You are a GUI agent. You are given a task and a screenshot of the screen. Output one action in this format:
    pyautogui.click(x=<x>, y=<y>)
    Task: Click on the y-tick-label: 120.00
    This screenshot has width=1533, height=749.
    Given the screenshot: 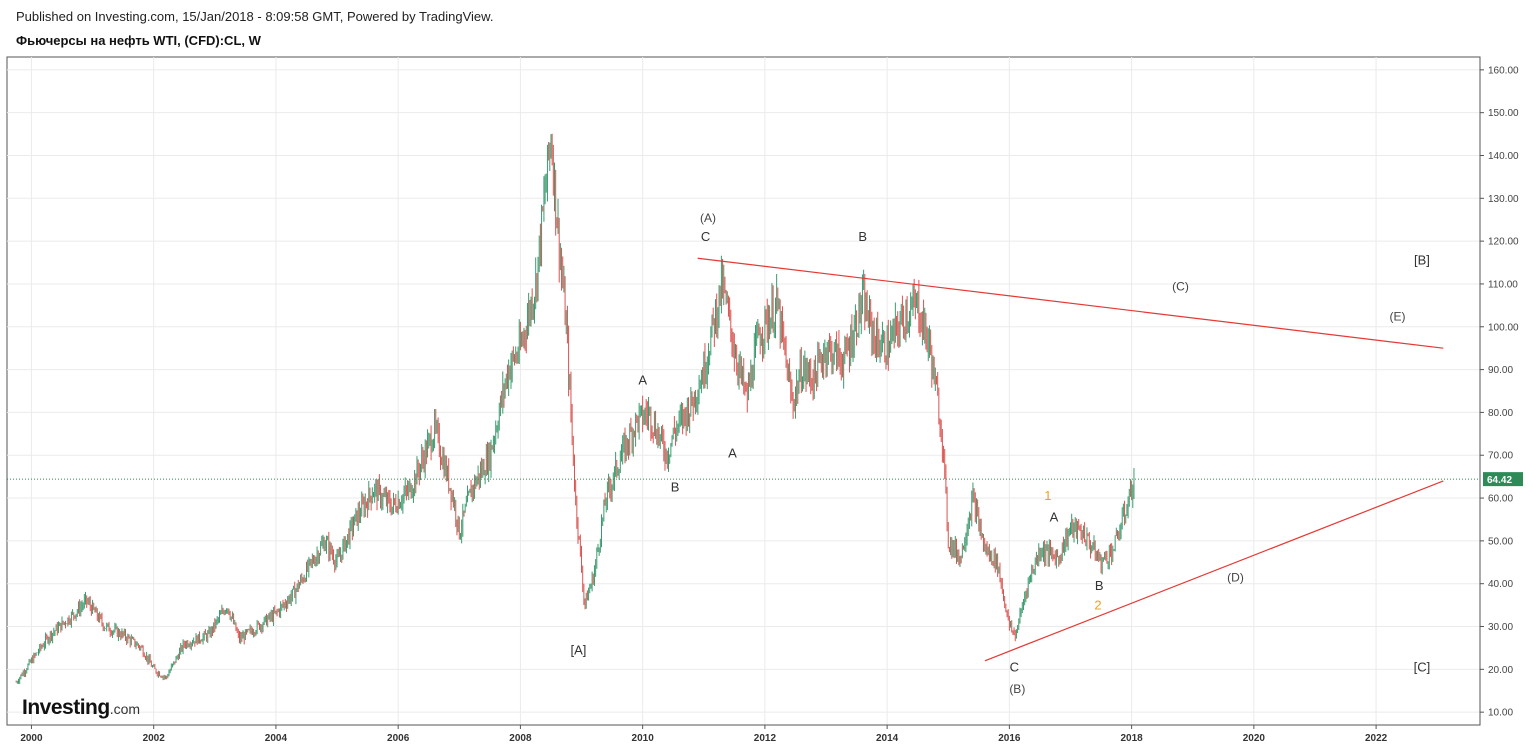 What is the action you would take?
    pyautogui.click(x=1503, y=242)
    